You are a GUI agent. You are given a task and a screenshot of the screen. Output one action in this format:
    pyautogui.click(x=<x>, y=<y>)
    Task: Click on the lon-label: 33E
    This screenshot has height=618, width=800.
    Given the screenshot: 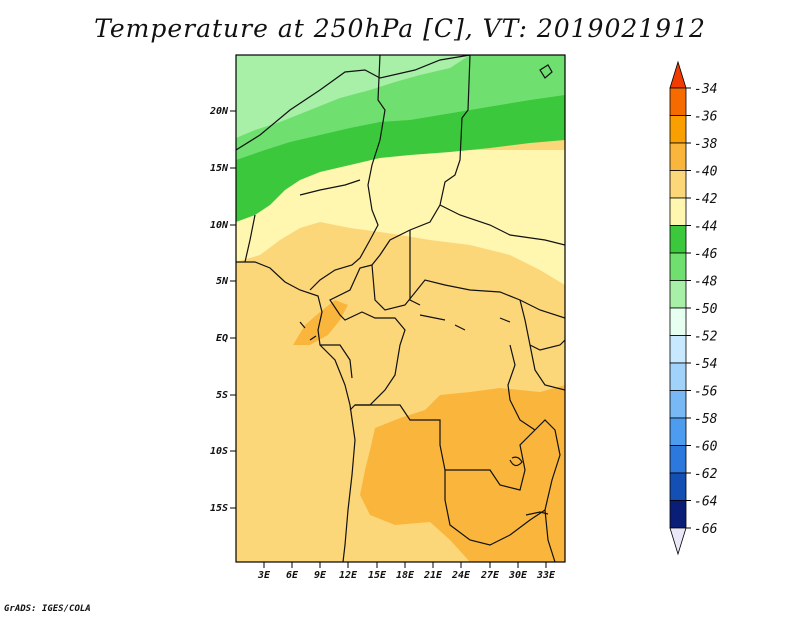 What is the action you would take?
    pyautogui.click(x=546, y=575)
    